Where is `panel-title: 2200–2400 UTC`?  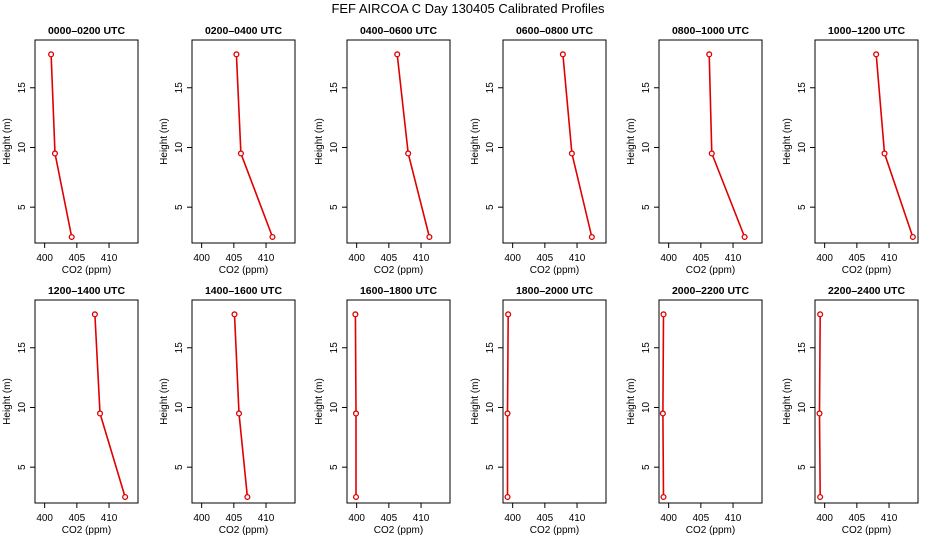 panel-title: 2200–2400 UTC is located at coordinates (866, 291).